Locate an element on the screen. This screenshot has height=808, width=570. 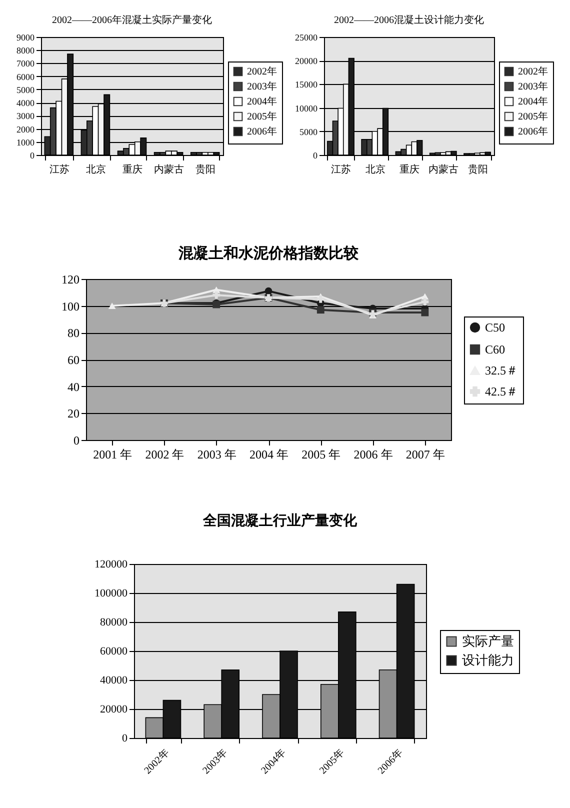
y-tick-label: 100 is located at coordinates (71, 306).